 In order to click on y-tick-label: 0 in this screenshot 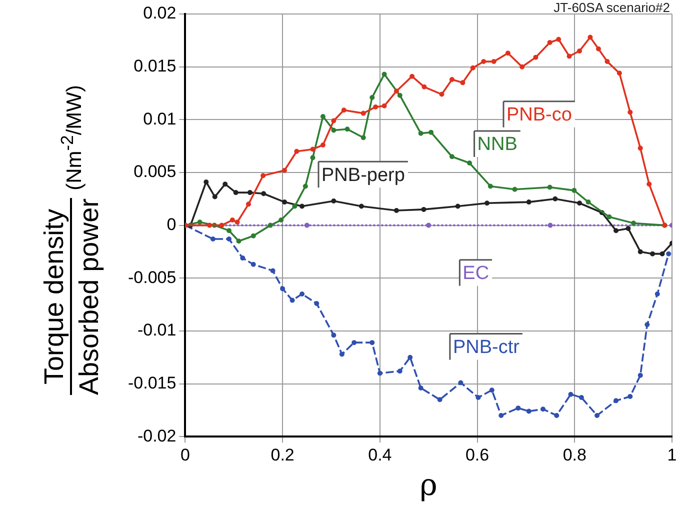, I will do `click(171, 224)`.